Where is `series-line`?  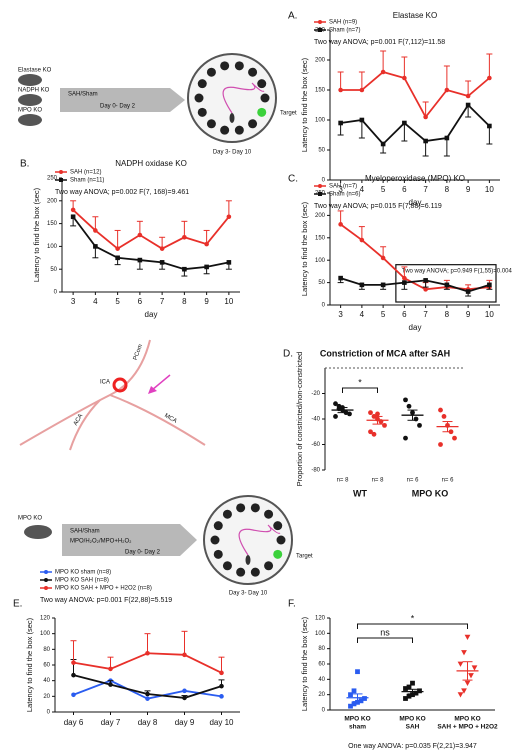 series-line is located at coordinates (151, 229).